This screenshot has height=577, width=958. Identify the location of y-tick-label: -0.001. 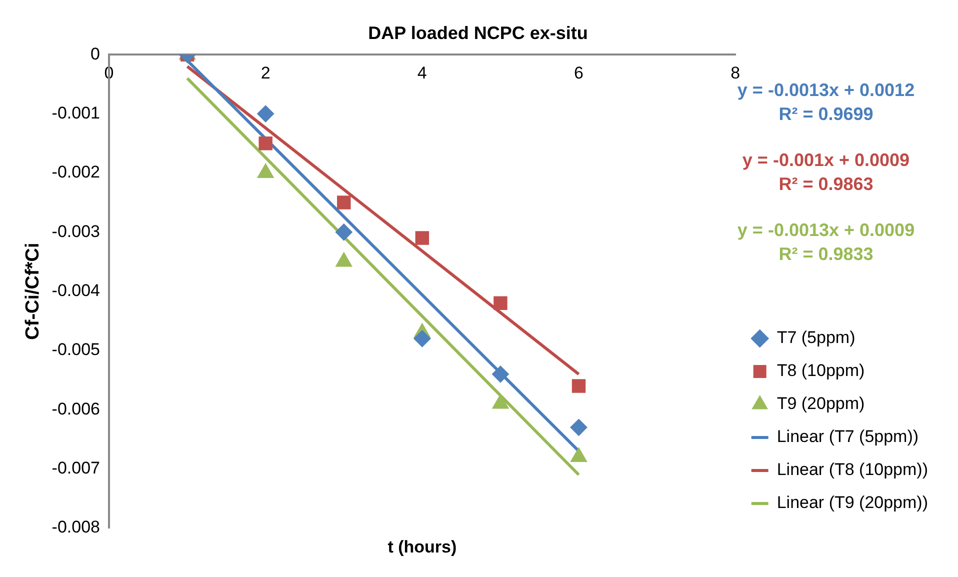
(76, 112).